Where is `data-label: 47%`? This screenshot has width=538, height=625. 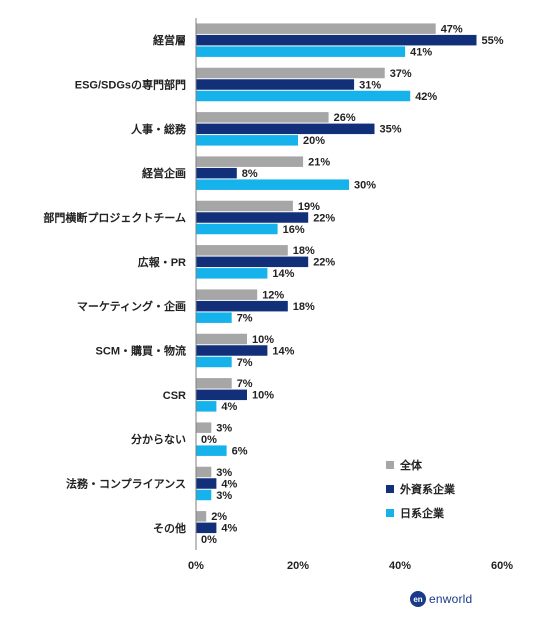 data-label: 47% is located at coordinates (452, 29).